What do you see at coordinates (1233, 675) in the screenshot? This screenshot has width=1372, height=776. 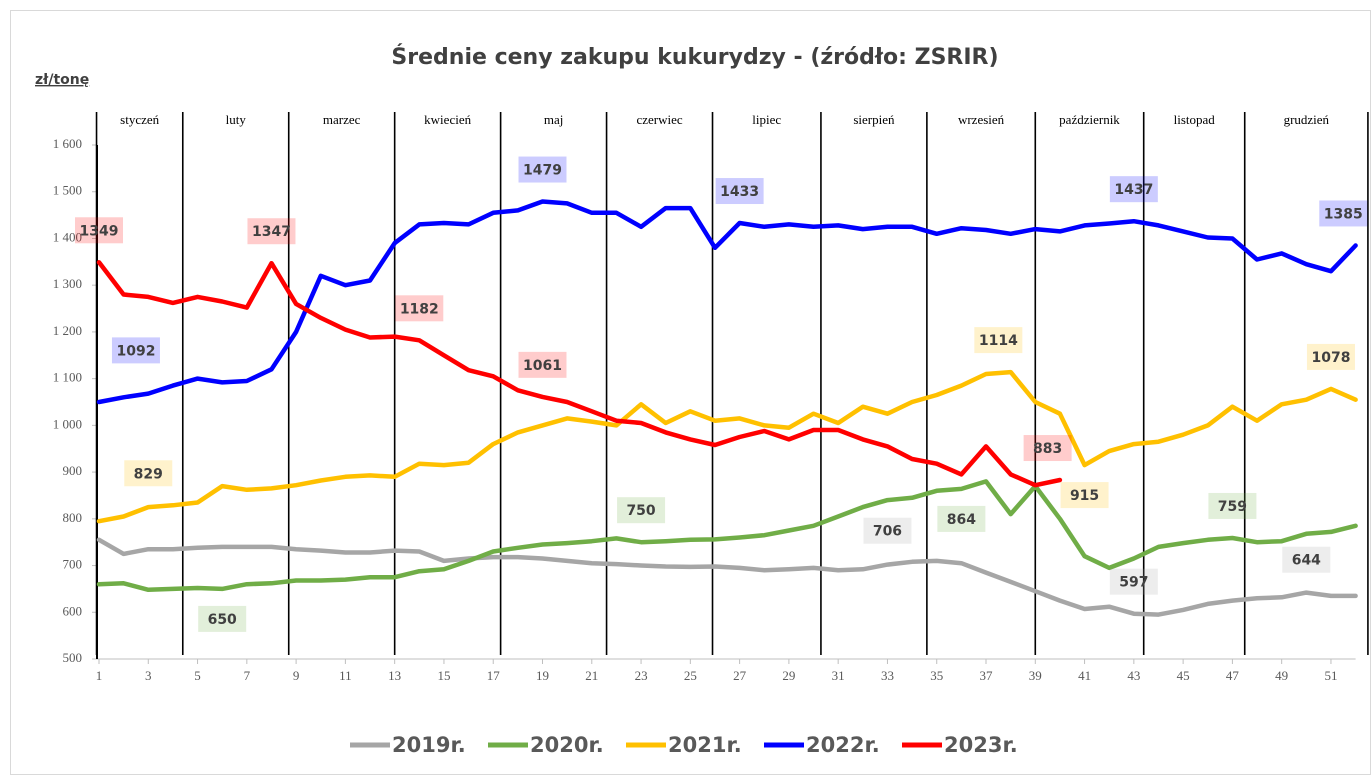 I see `x-tick-label: 47` at bounding box center [1233, 675].